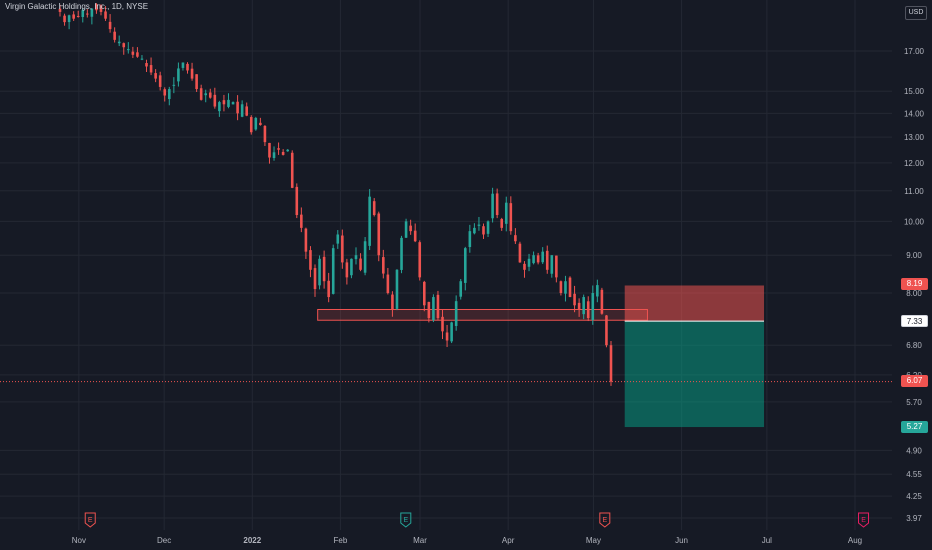  What do you see at coordinates (252, 540) in the screenshot?
I see `x-tick-label: 2022` at bounding box center [252, 540].